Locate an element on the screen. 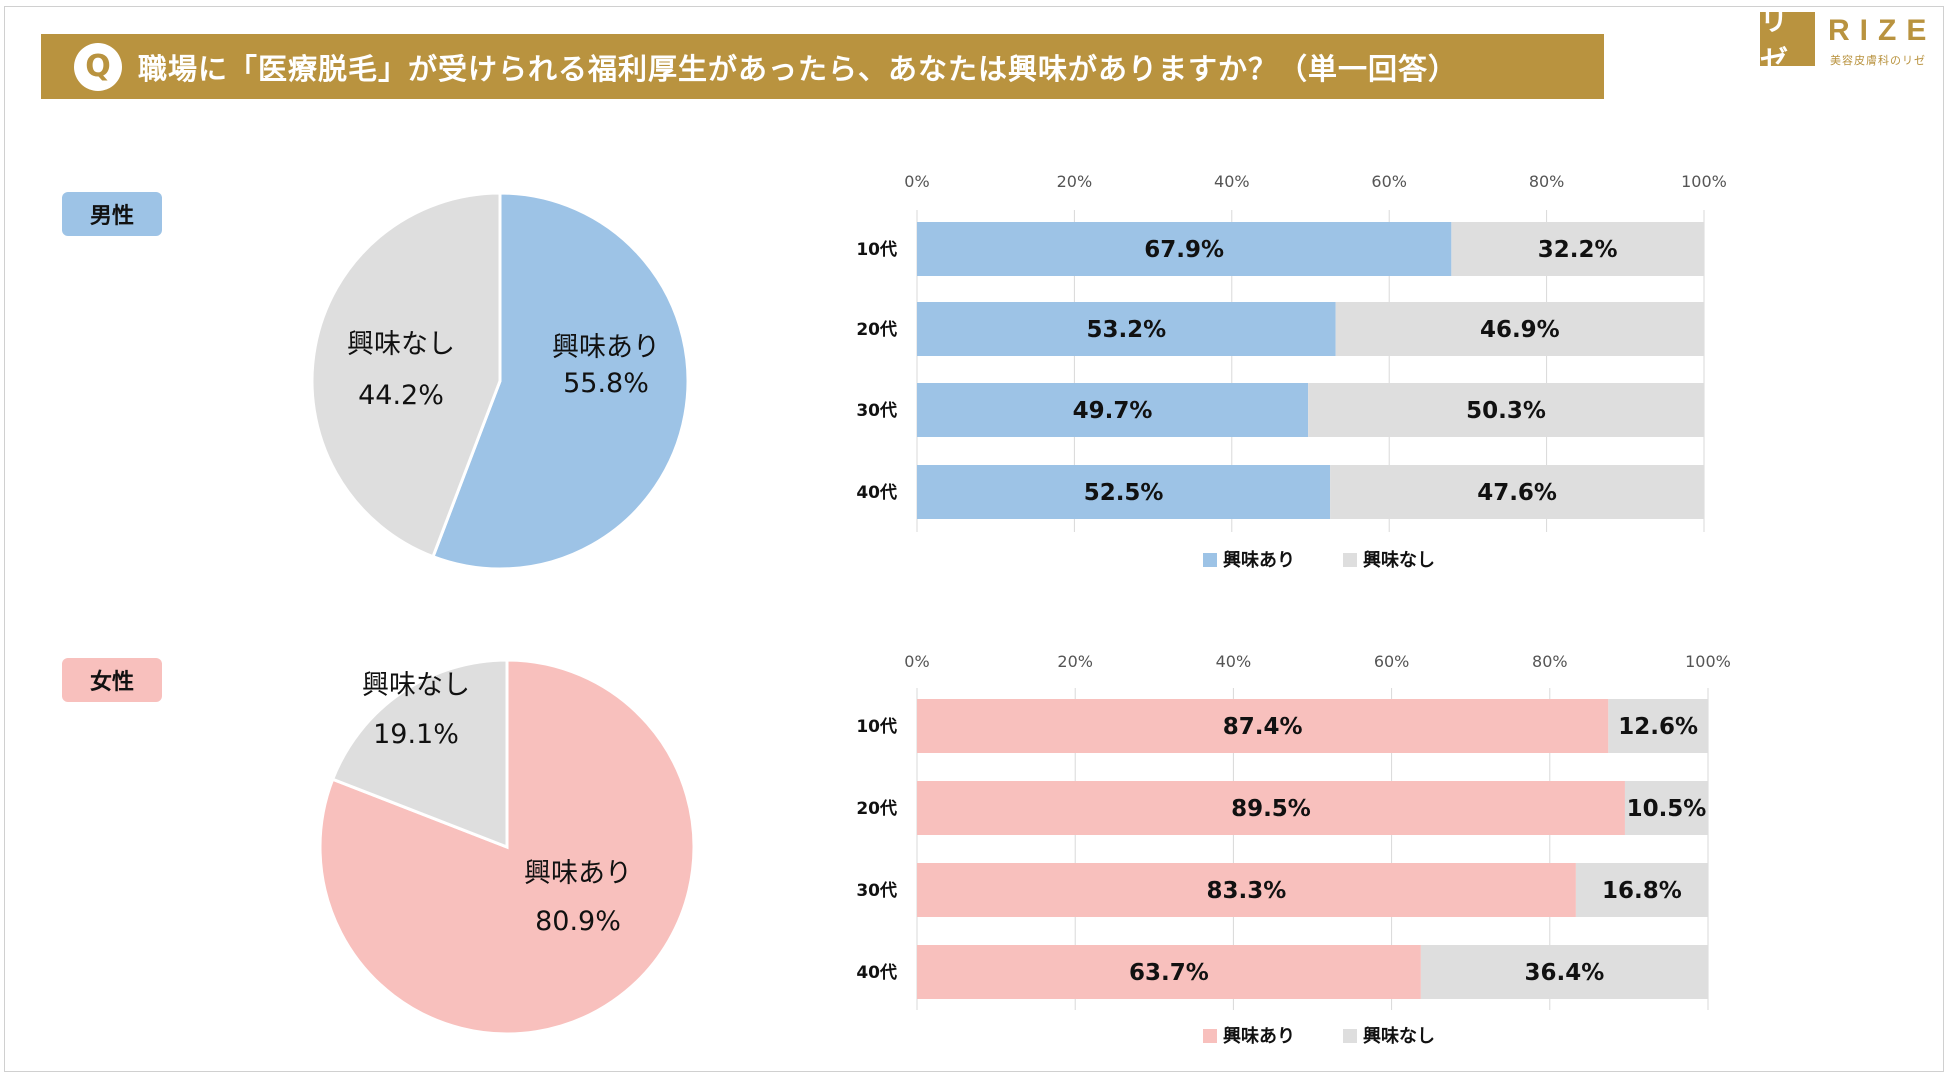  male-pie-value-interested: 55.8% is located at coordinates (606, 383).